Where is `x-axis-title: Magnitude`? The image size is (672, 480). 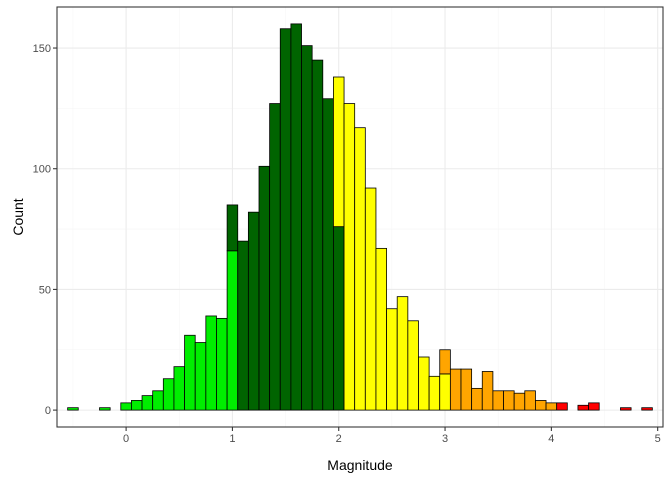
x-axis-title: Magnitude is located at coordinates (360, 465).